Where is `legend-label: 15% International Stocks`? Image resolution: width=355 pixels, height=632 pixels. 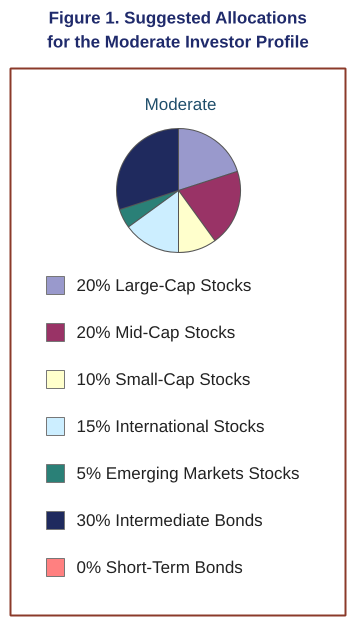 legend-label: 15% International Stocks is located at coordinates (170, 426).